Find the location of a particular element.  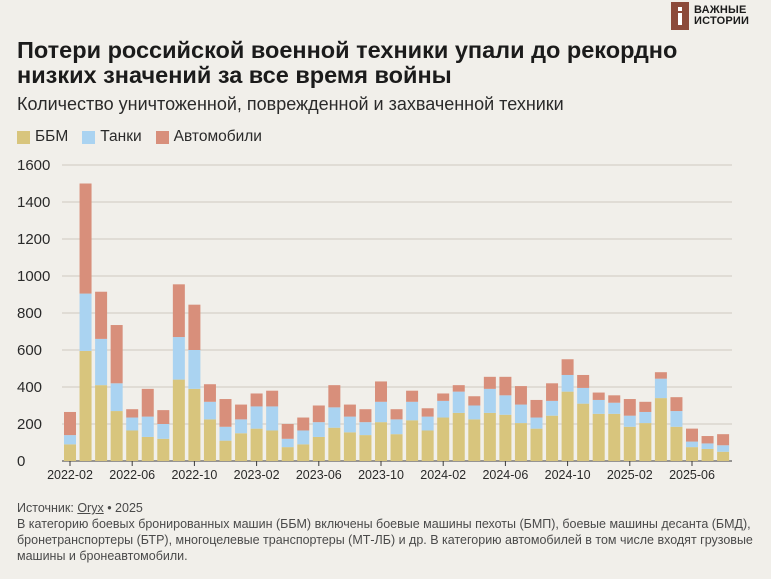

y-tick-label-600: 600 is located at coordinates (29, 350).